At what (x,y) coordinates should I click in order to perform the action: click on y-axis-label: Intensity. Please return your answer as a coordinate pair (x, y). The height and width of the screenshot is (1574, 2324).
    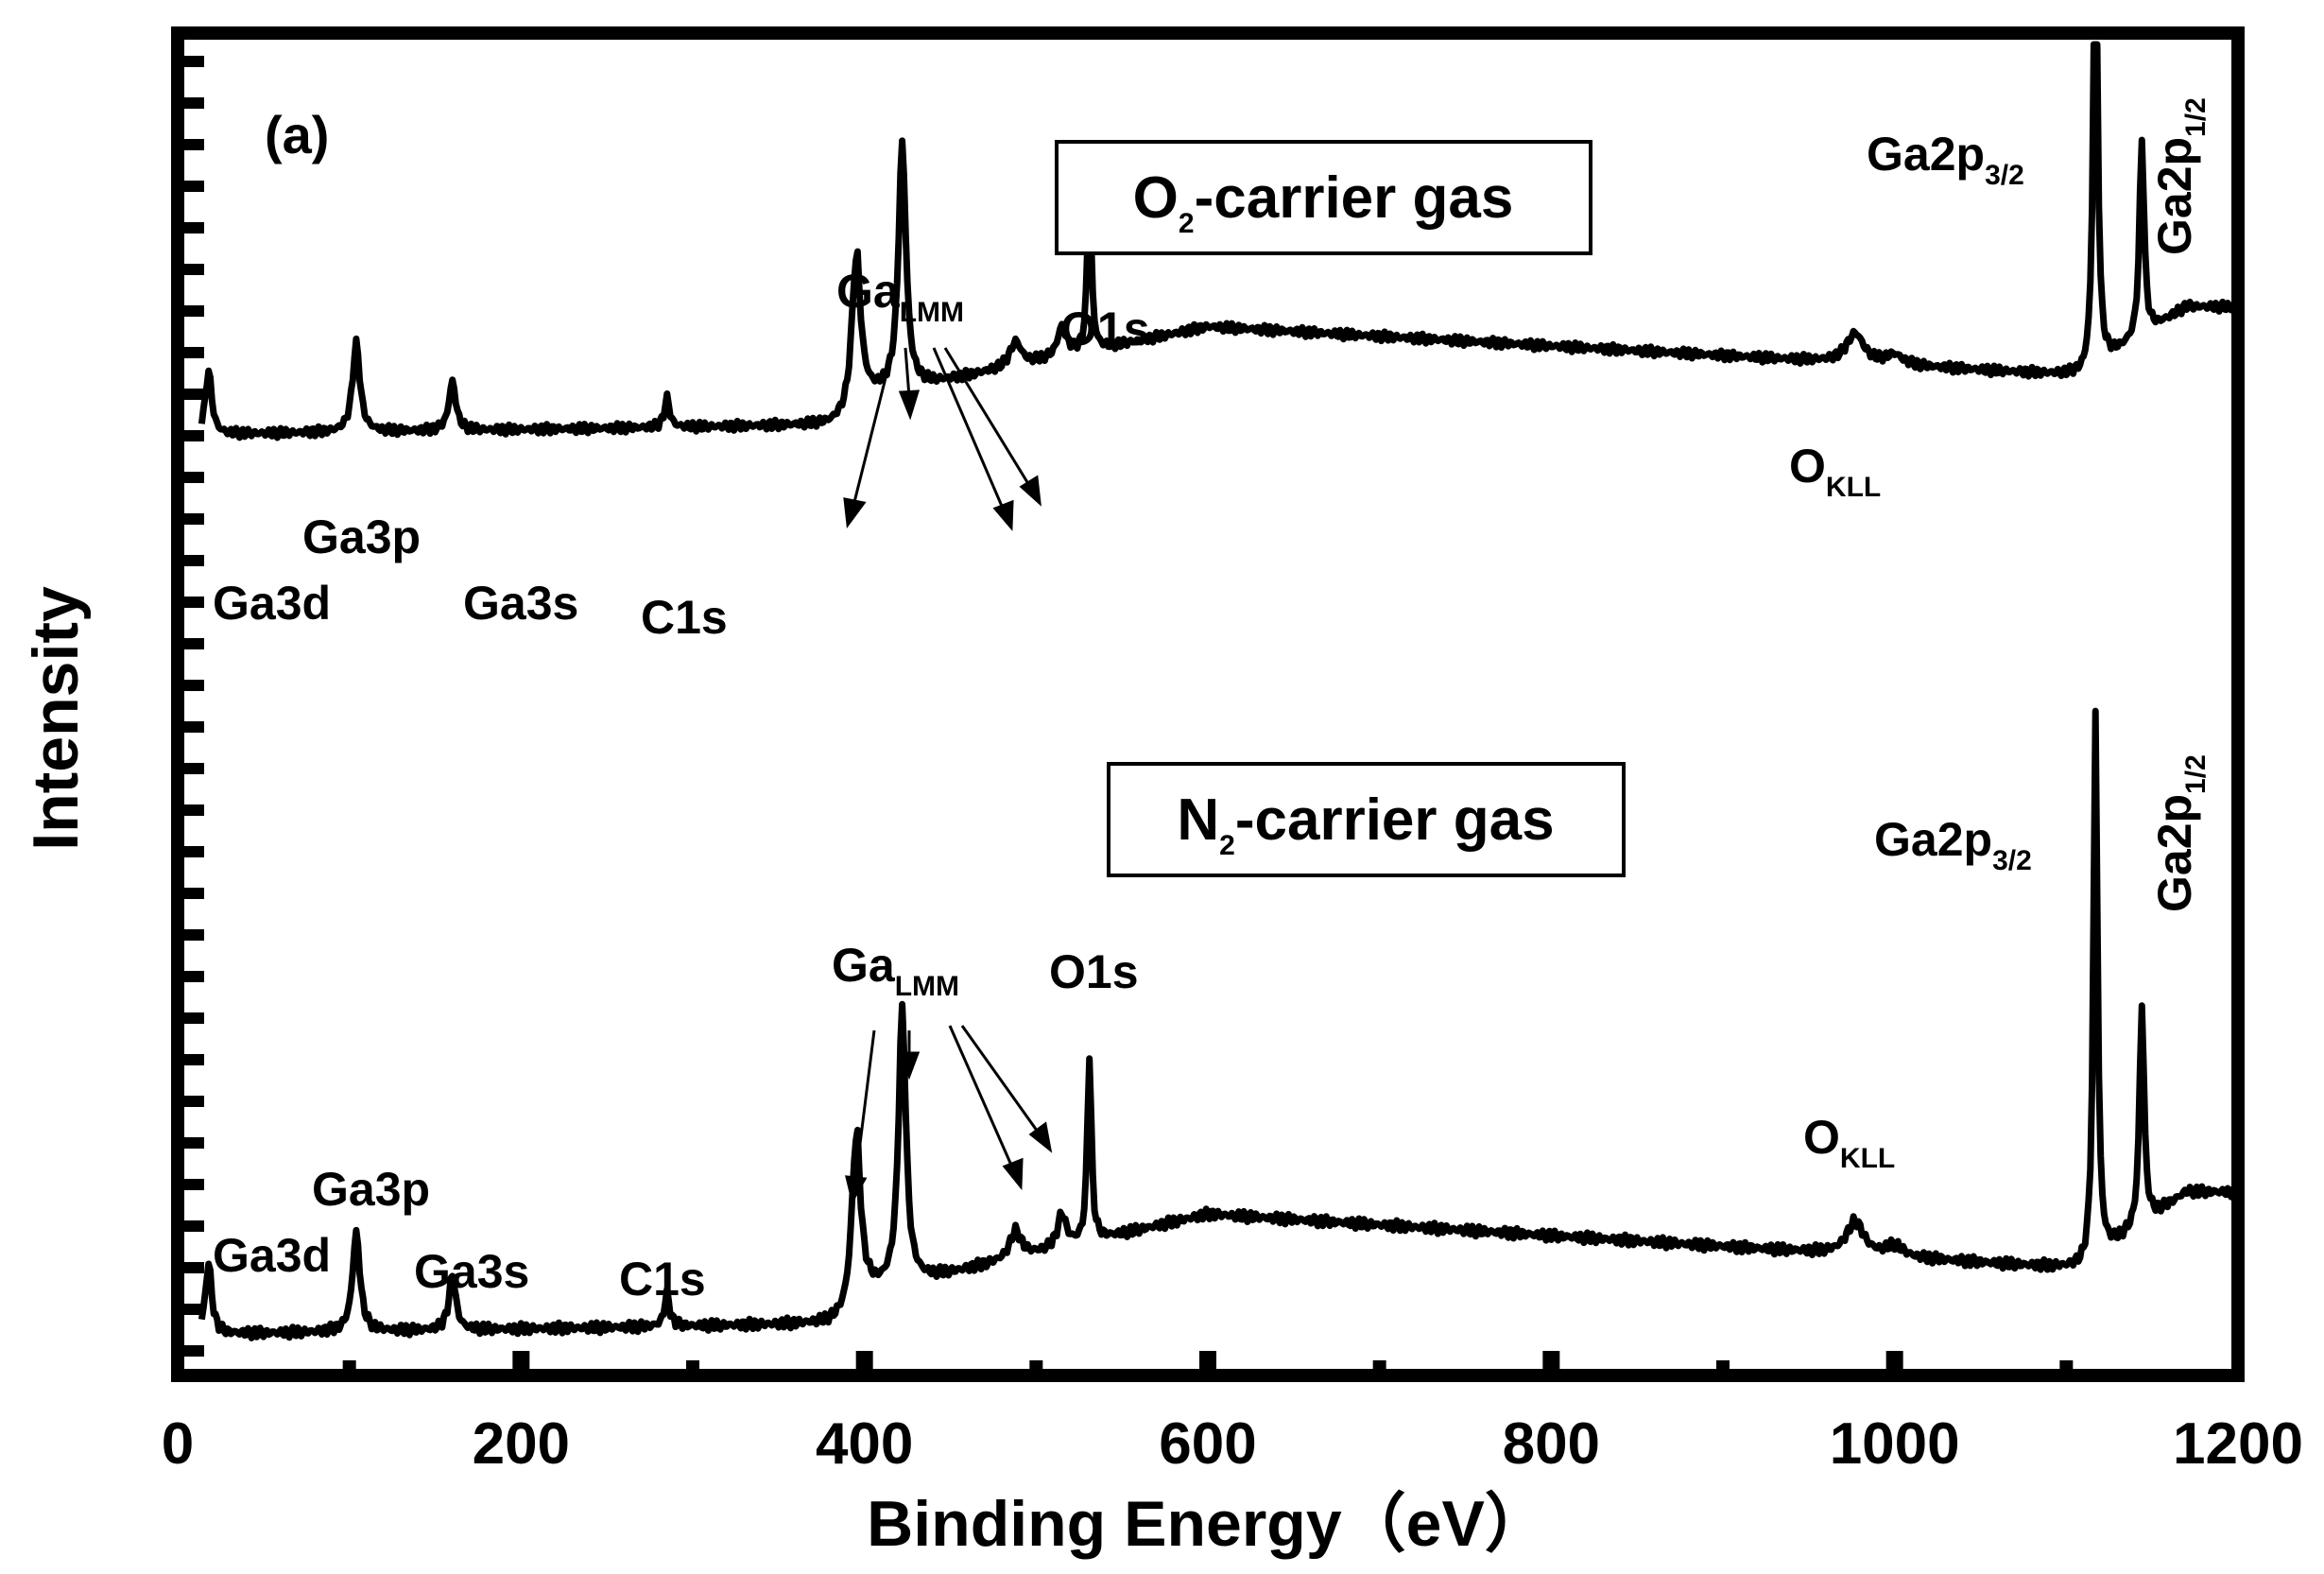
    Looking at the image, I should click on (56, 719).